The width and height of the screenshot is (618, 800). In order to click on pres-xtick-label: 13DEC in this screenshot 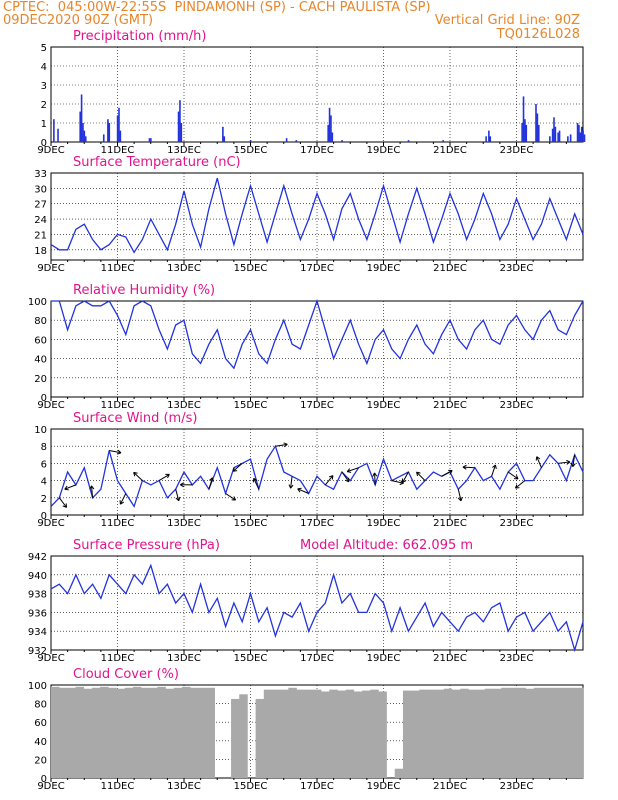, I will do `click(184, 658)`.